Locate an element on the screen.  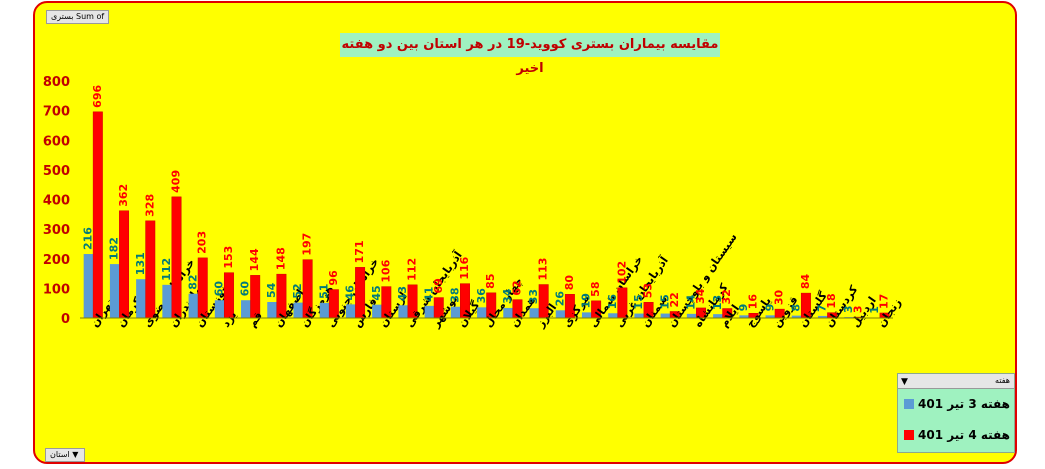
data-label-series-2: 62 is located at coordinates (516, 287).